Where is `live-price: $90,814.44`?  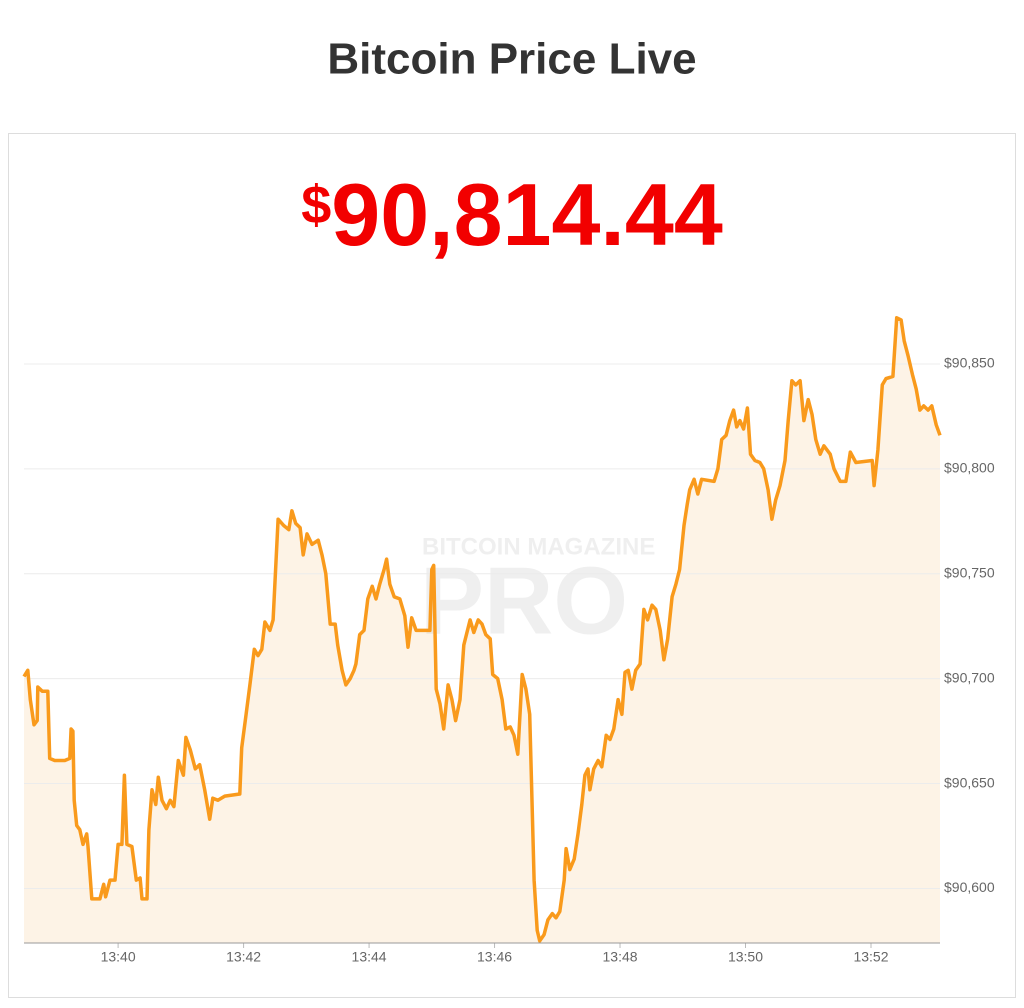
live-price: $90,814.44 is located at coordinates (512, 214).